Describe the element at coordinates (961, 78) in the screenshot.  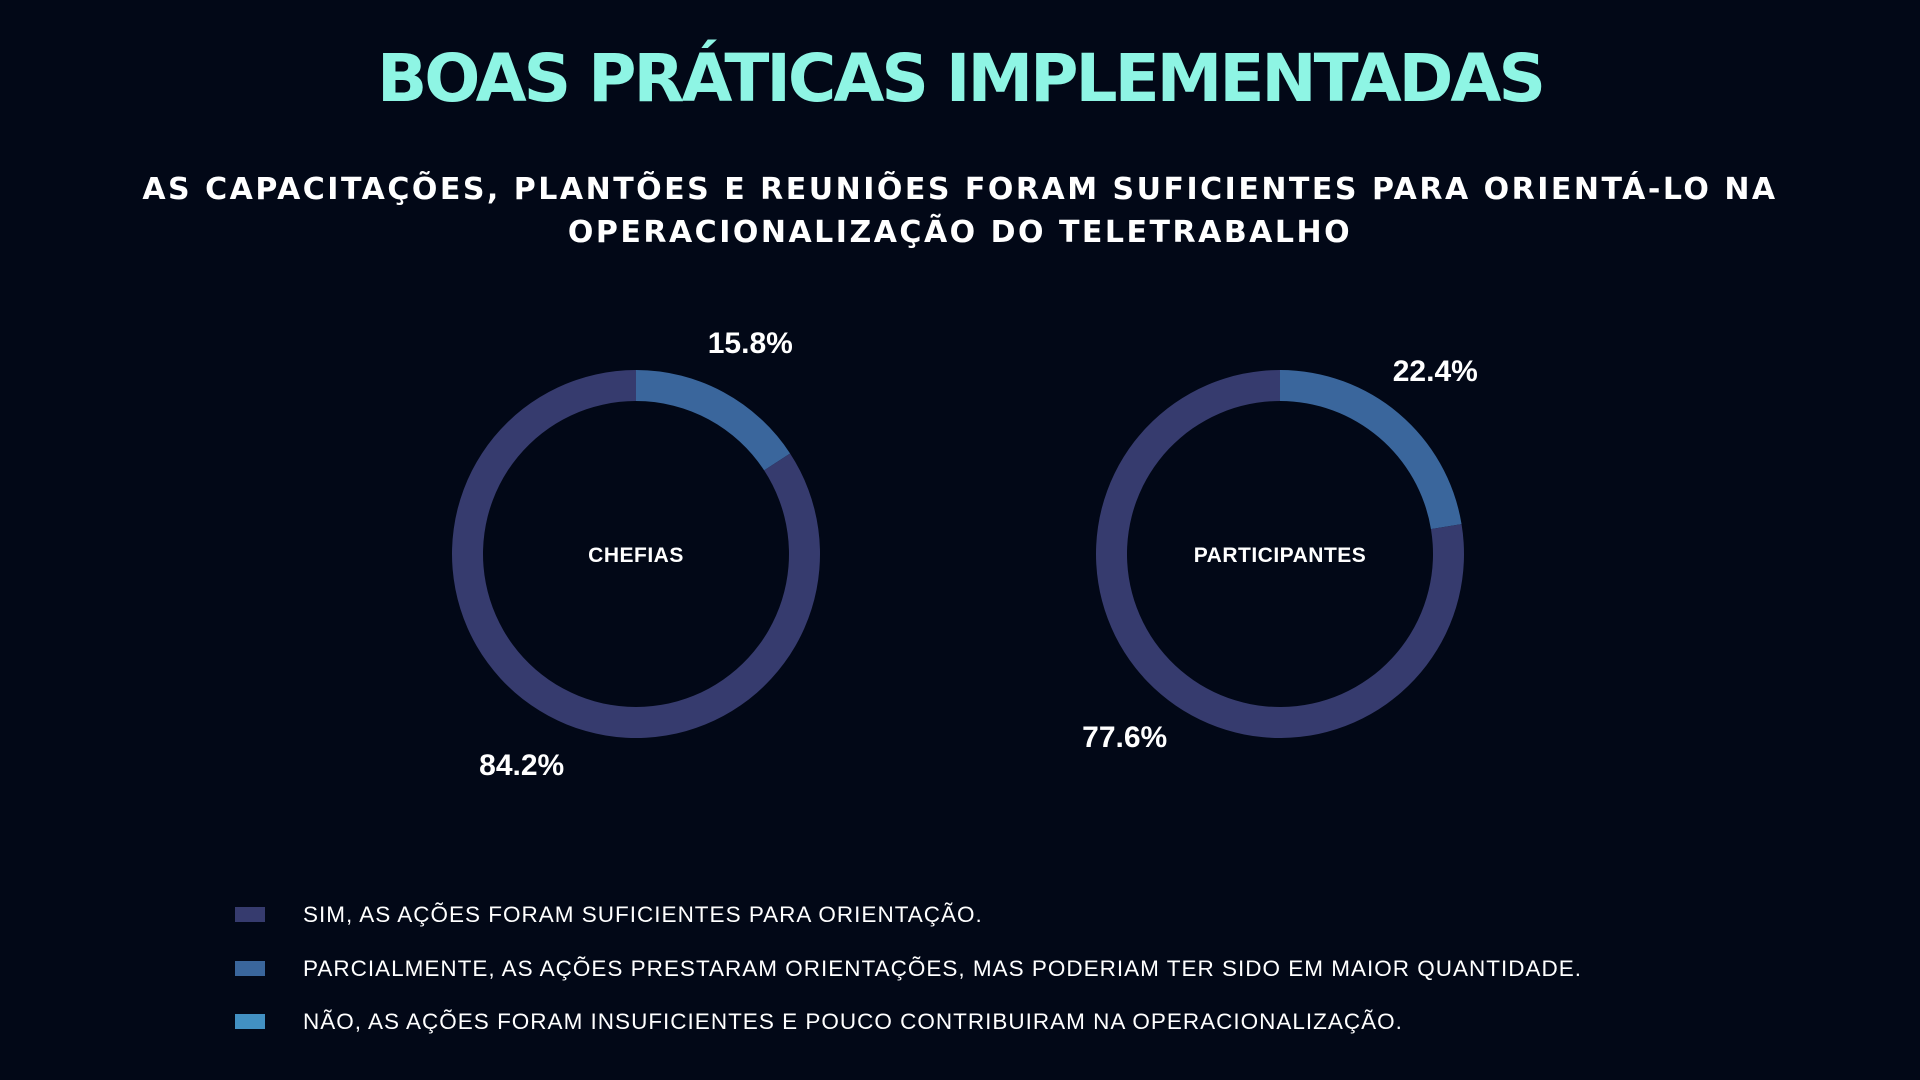
I see `page-title: BOAS PRÁTICAS IMPLEMENTADAS` at that location.